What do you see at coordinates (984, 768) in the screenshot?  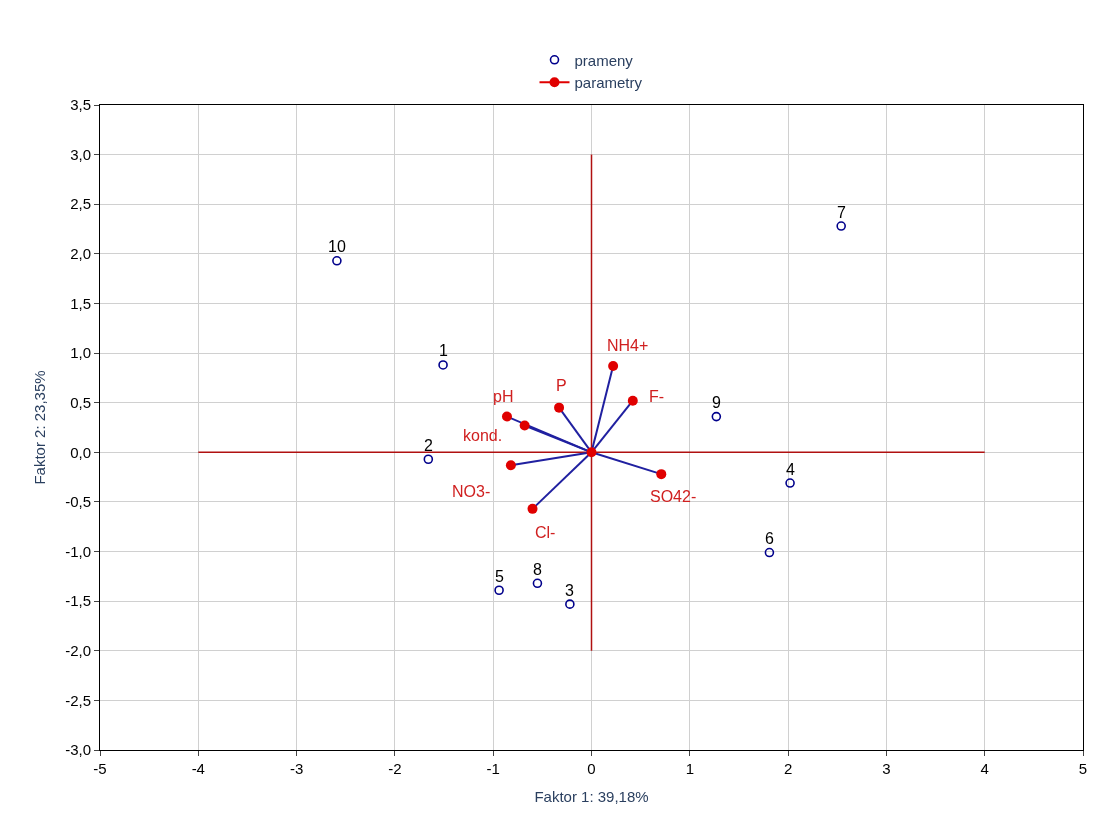 I see `x-tick-label: 4` at bounding box center [984, 768].